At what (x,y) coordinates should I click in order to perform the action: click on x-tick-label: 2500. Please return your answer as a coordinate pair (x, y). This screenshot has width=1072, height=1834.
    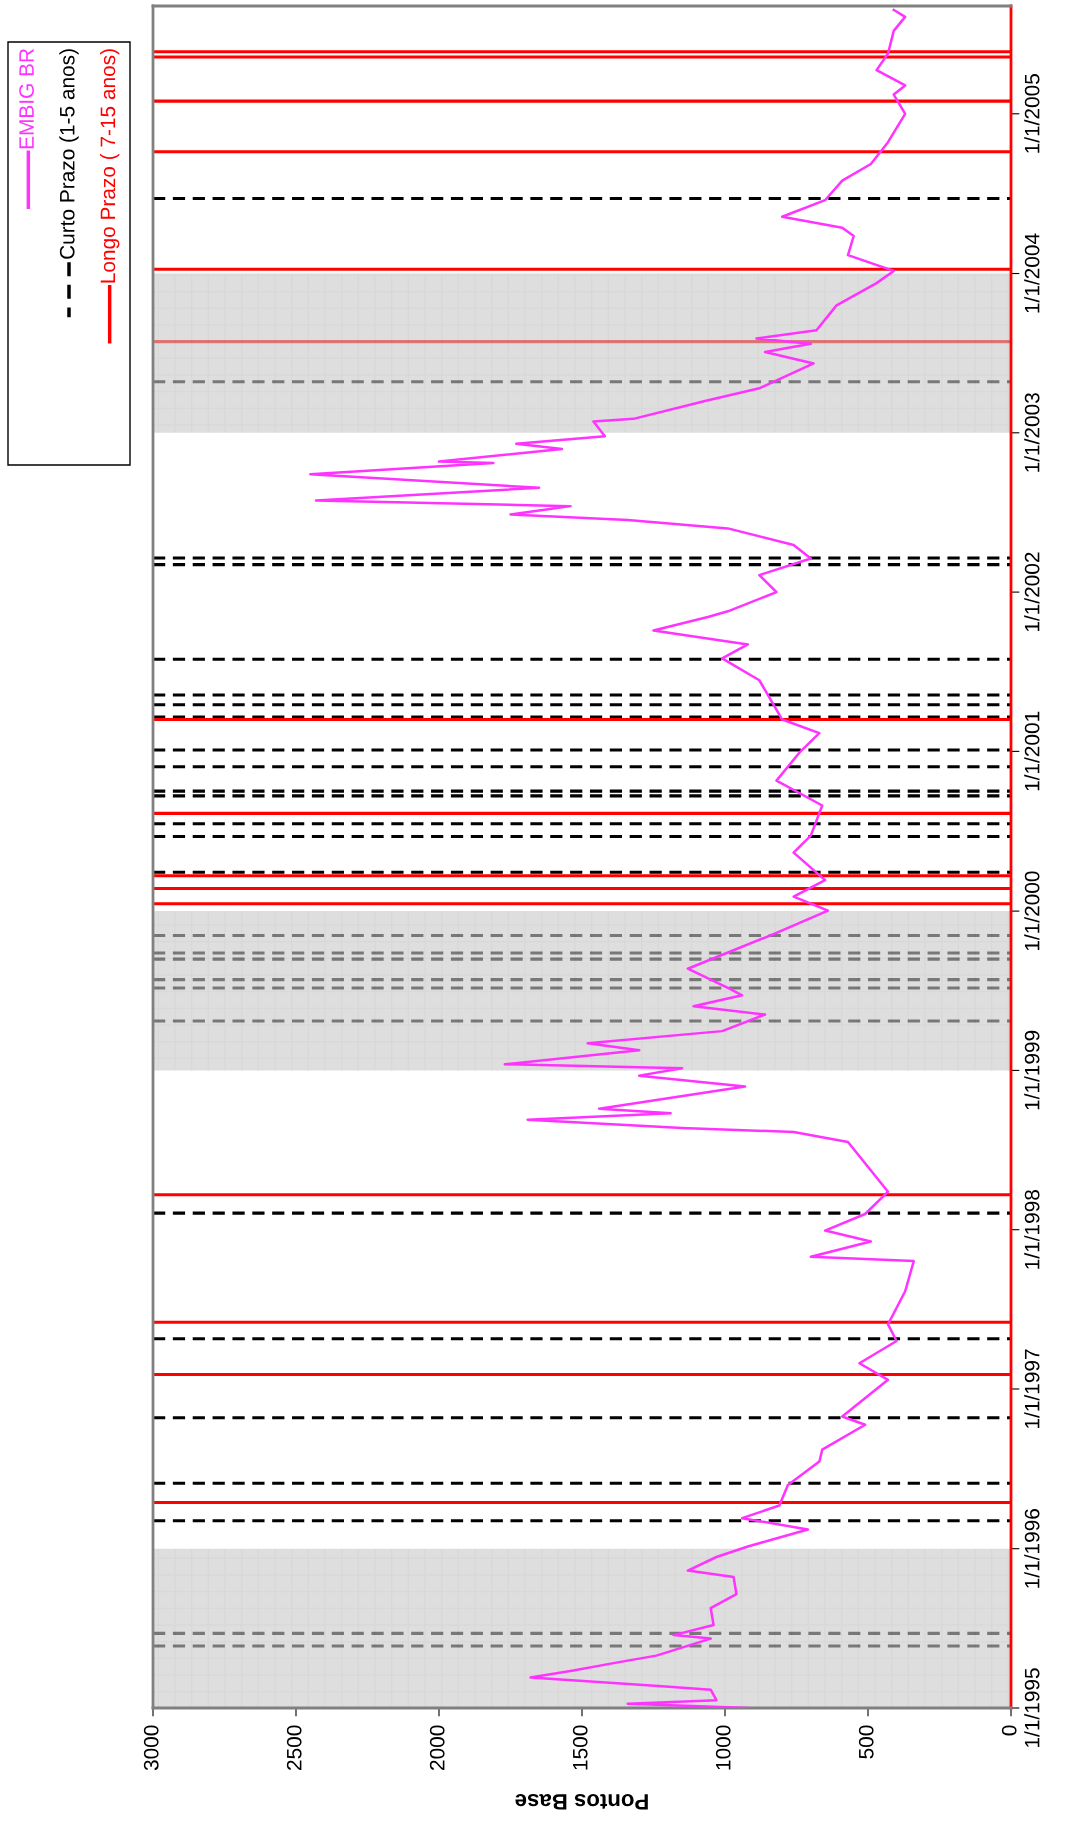
    Looking at the image, I should click on (294, 1747).